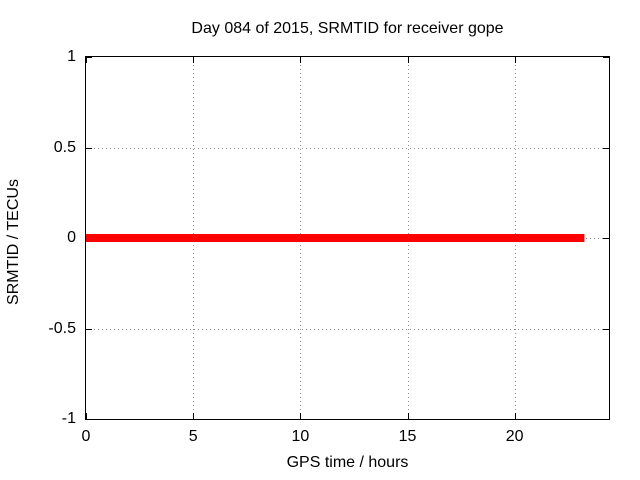  What do you see at coordinates (64, 147) in the screenshot?
I see `y-tick-label: 0.5` at bounding box center [64, 147].